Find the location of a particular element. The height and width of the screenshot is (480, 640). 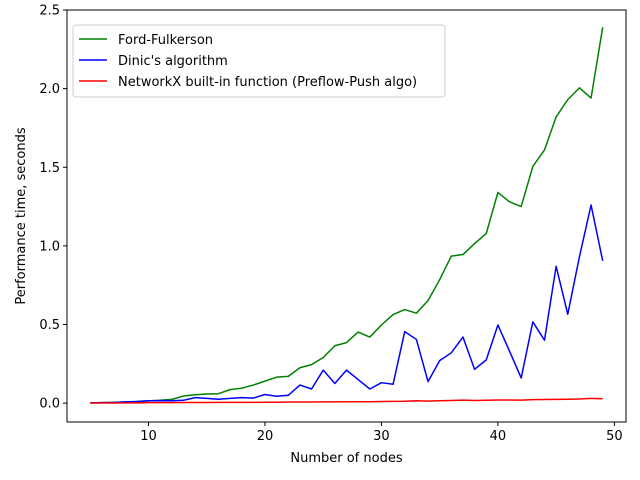

legend-box is located at coordinates (259, 61).